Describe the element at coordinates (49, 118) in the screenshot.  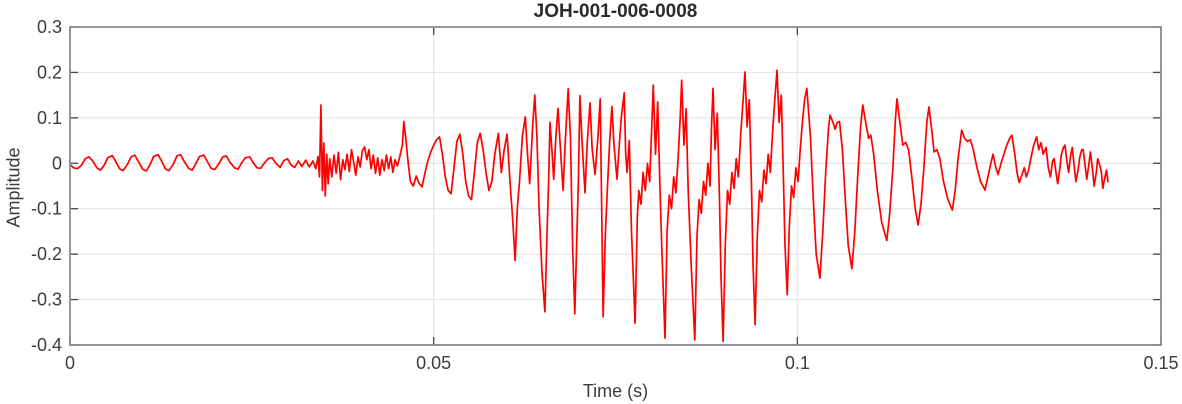
I see `y-tick-label: 0.1` at that location.